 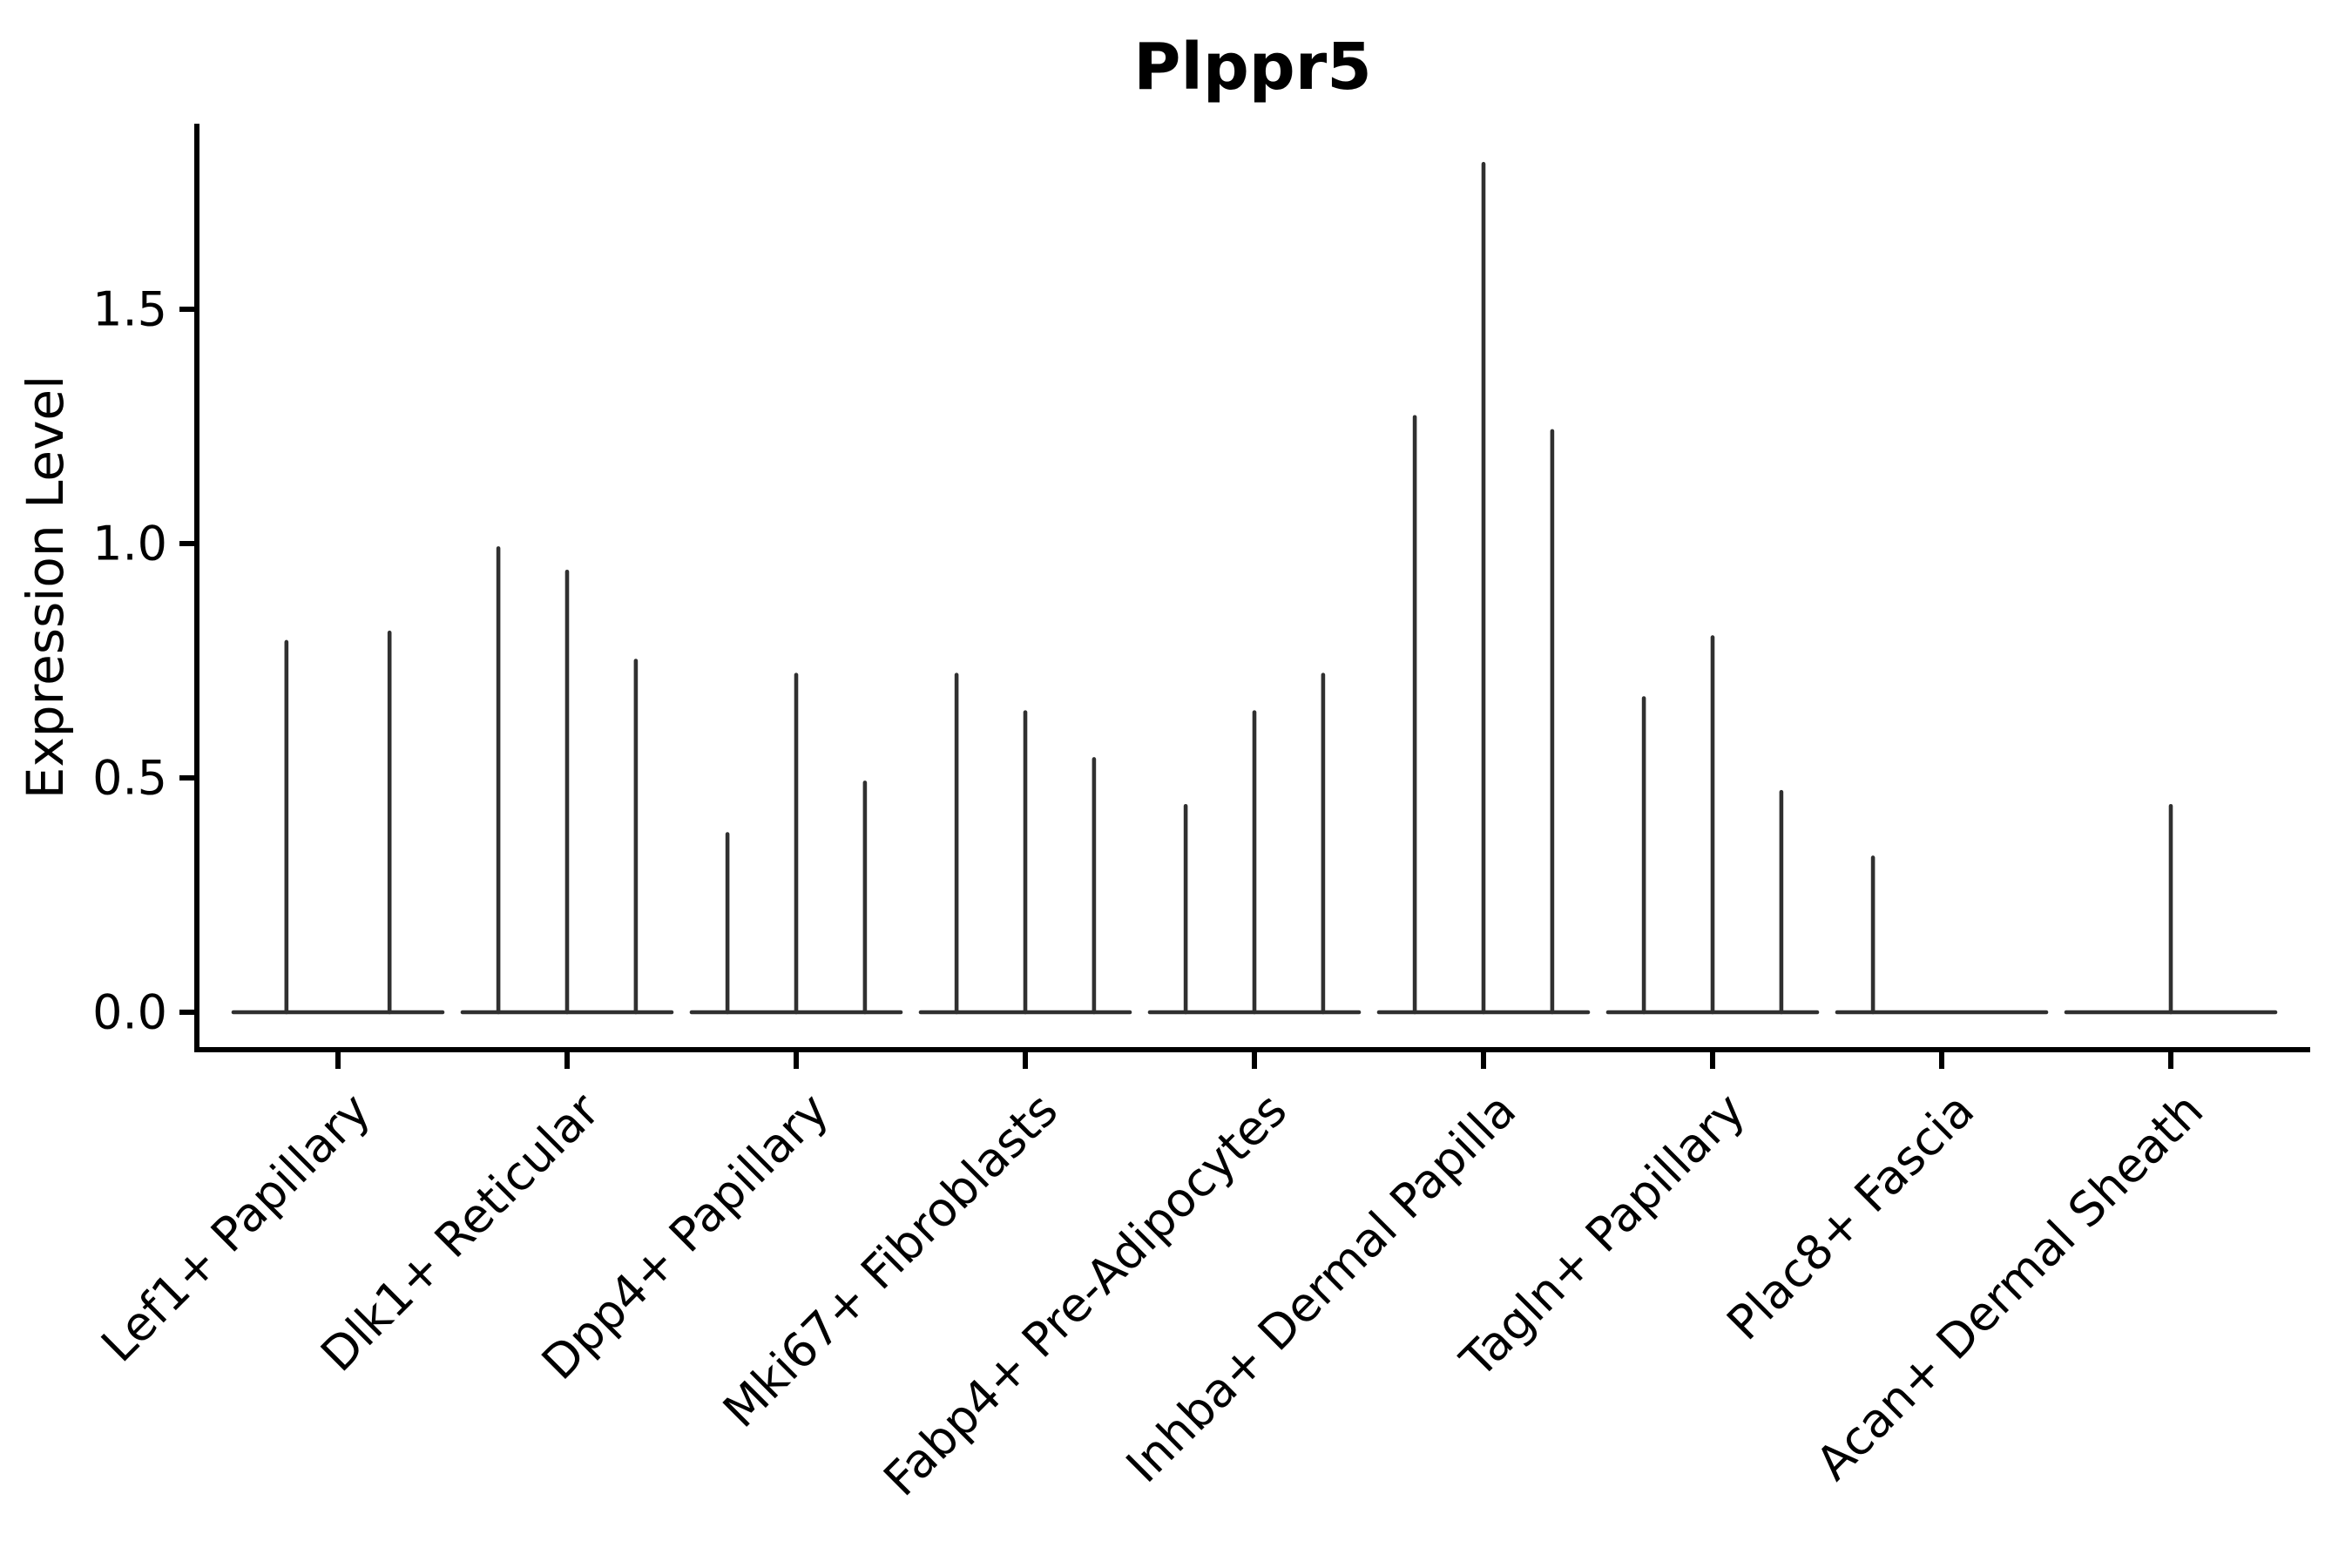 I want to click on y-axis-ticks: 0.0 0.5 1.0 1.5, so click(x=145, y=661).